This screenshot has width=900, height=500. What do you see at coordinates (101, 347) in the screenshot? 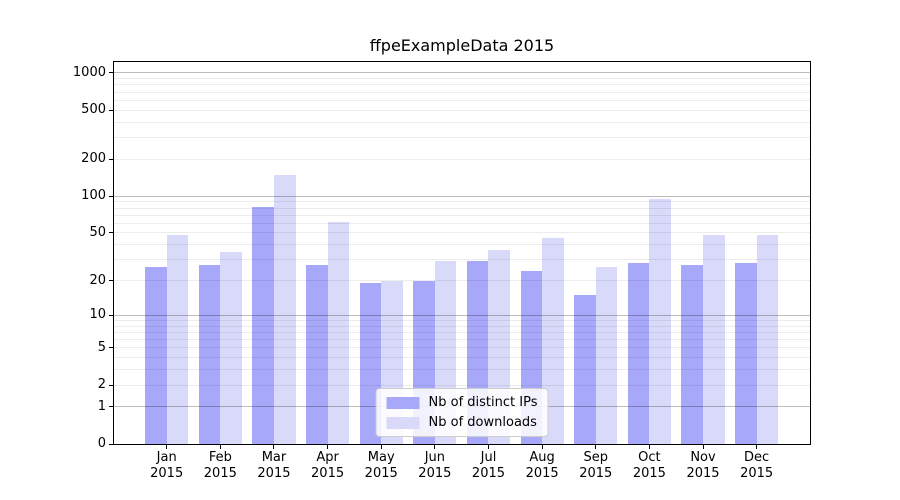
I see `y-tick-label-5: 5` at bounding box center [101, 347].